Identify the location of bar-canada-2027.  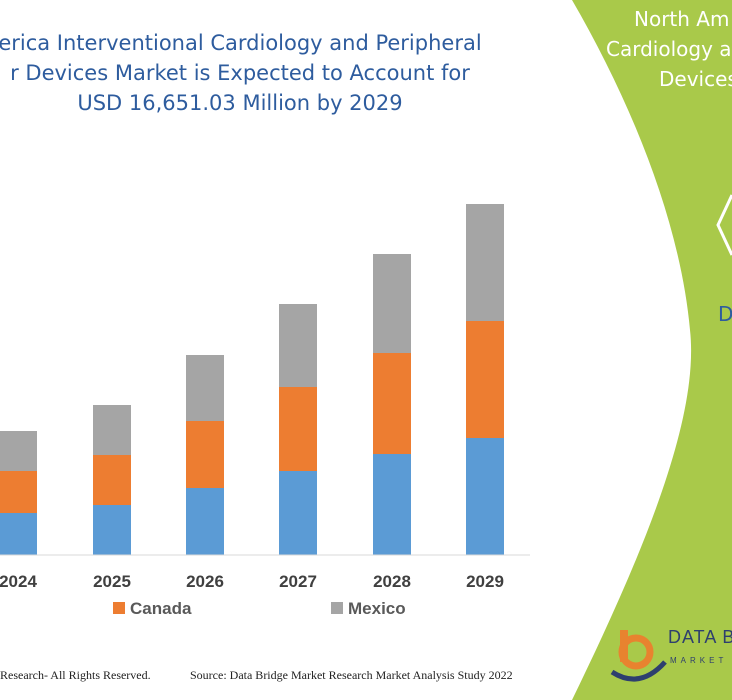
(298, 429).